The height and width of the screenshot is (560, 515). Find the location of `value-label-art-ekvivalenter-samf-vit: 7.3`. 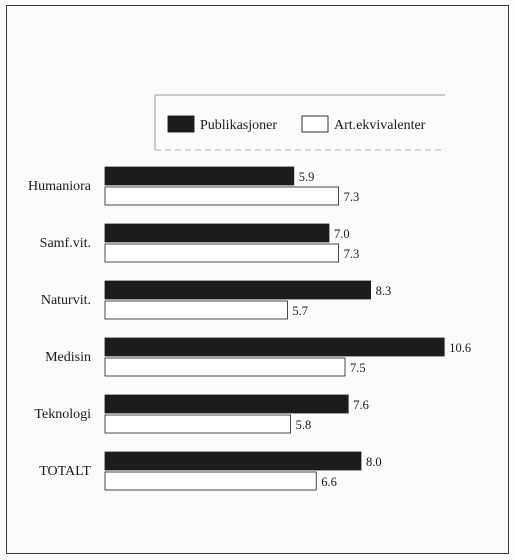

value-label-art-ekvivalenter-samf-vit: 7.3 is located at coordinates (352, 254).